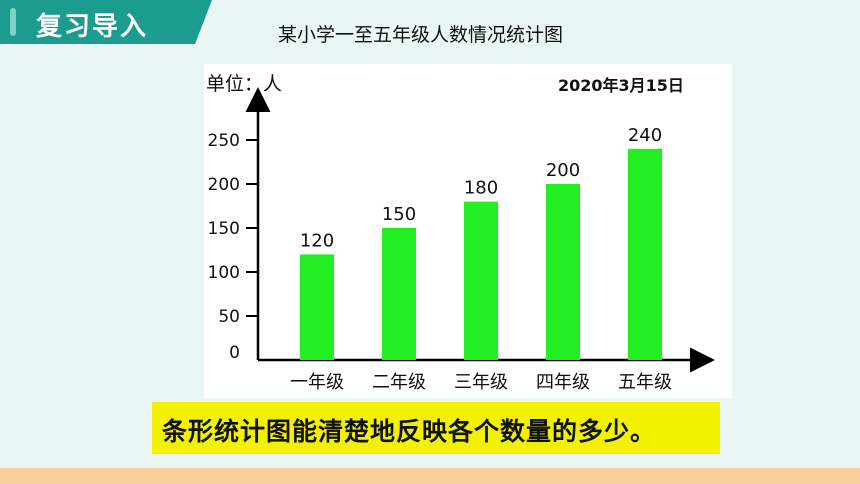 The image size is (860, 484). I want to click on y-tick-label: 250, so click(224, 141).